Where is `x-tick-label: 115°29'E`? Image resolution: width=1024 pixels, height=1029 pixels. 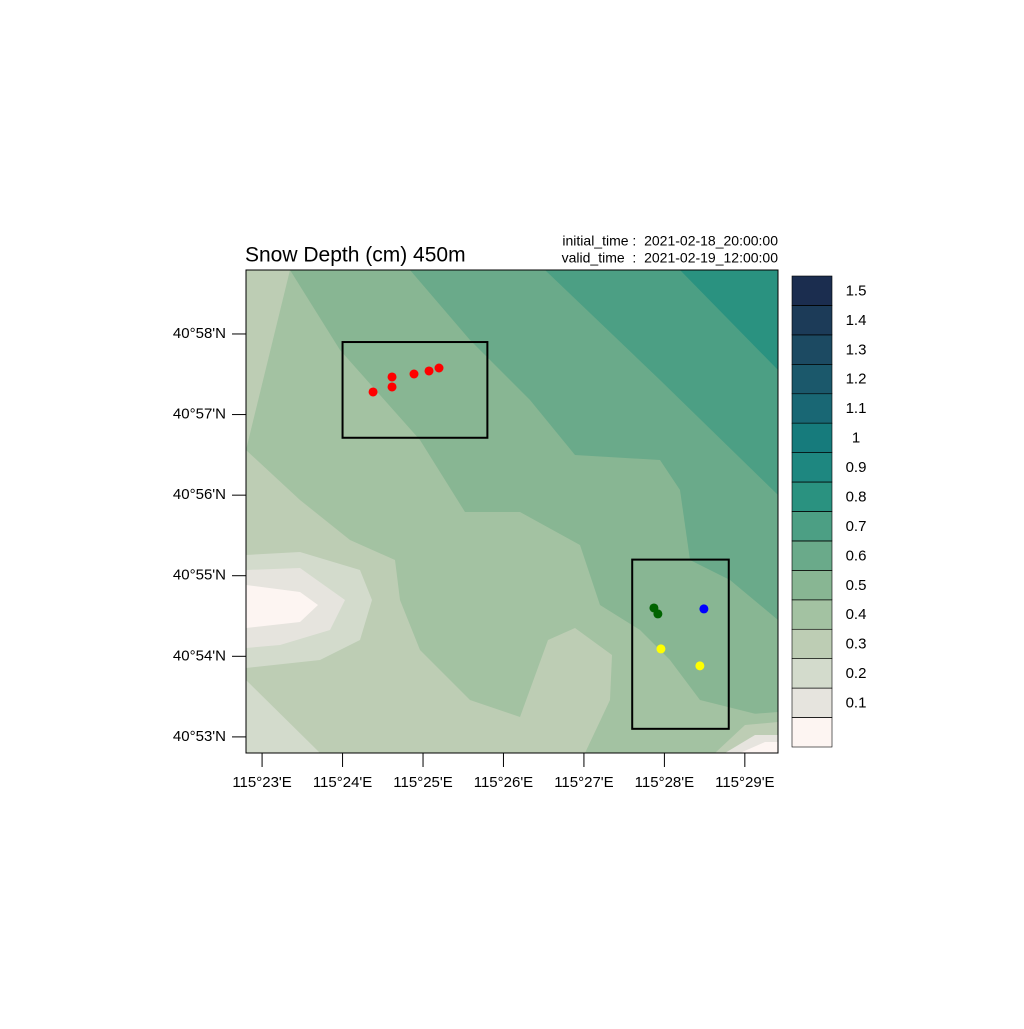 x-tick-label: 115°29'E is located at coordinates (744, 782).